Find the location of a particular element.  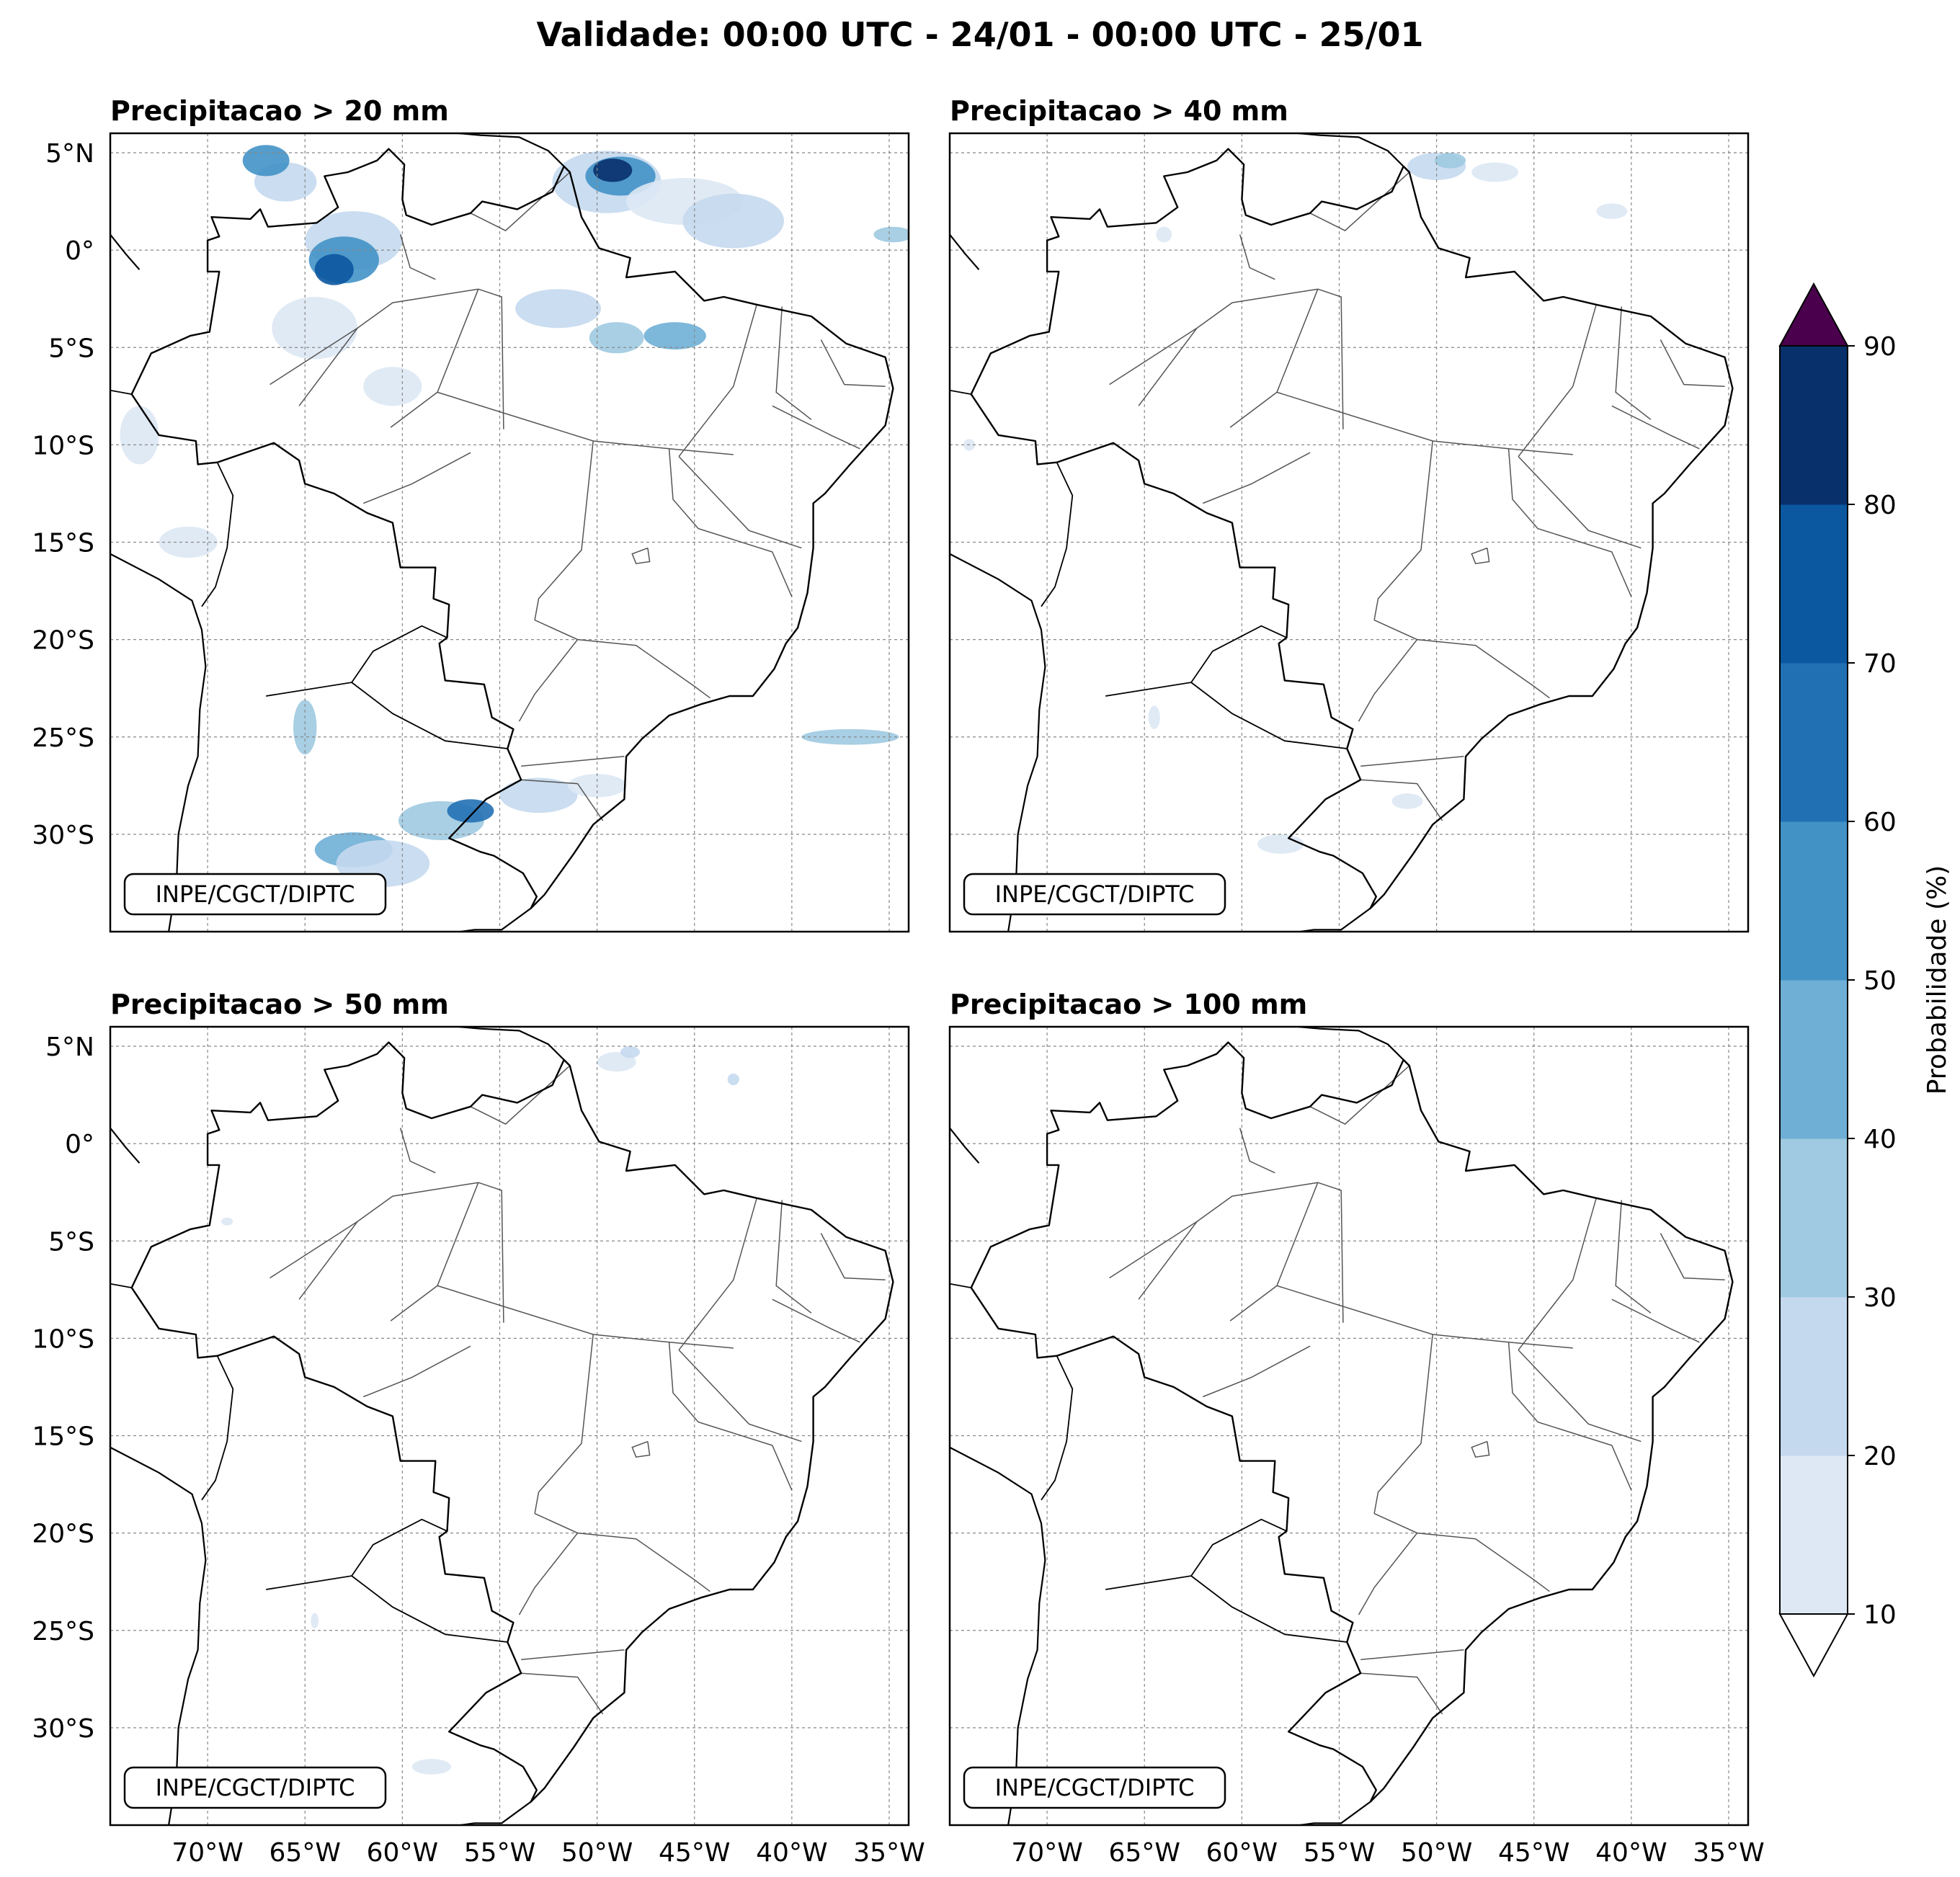

lat-tick-label: 30°S is located at coordinates (63, 1729).